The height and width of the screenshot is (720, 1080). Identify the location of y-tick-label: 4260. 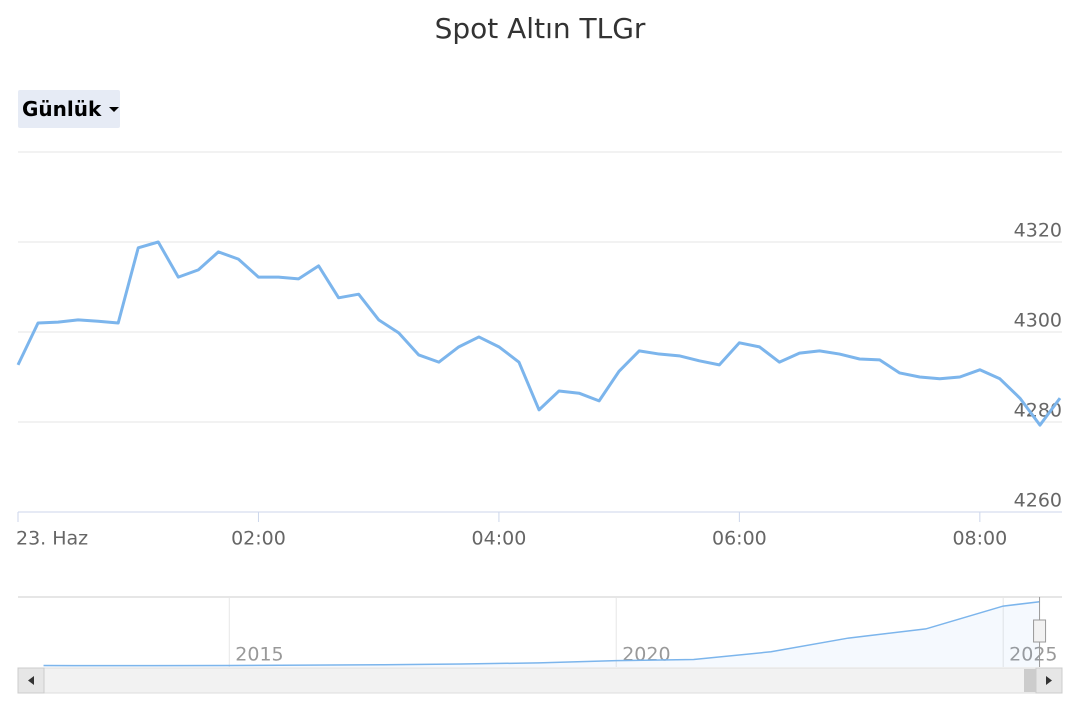
(1038, 501).